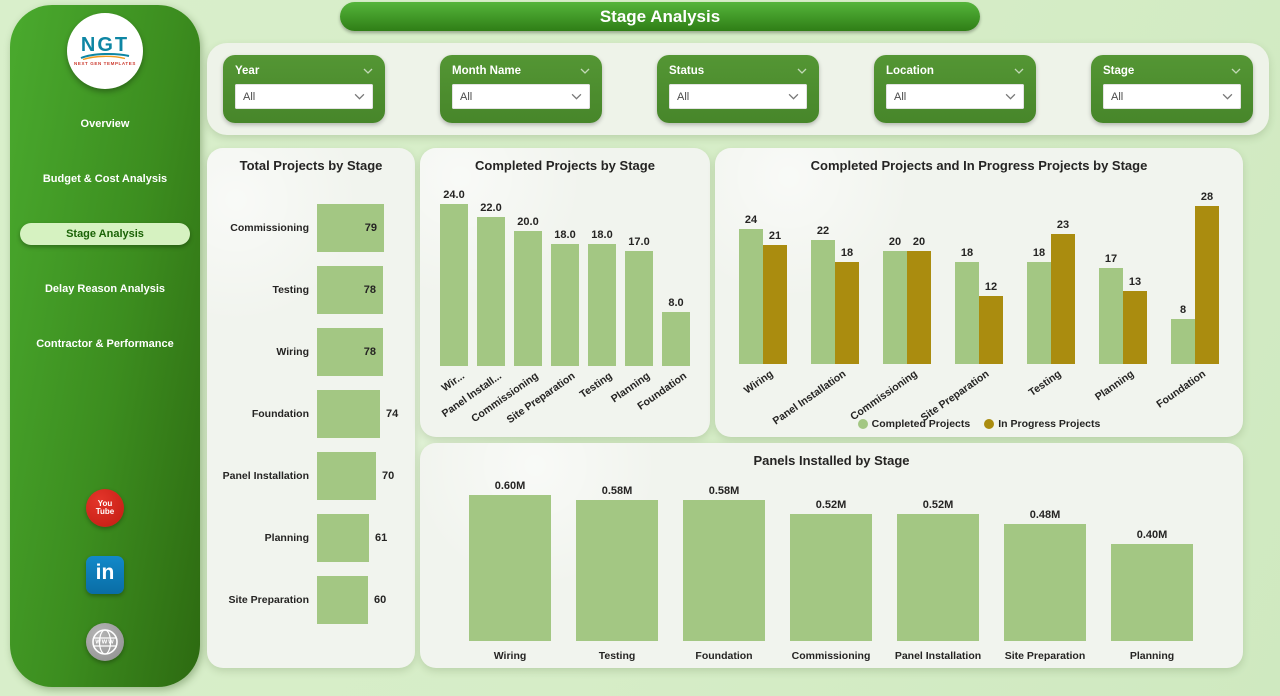 Image resolution: width=1280 pixels, height=696 pixels. Describe the element at coordinates (831, 460) in the screenshot. I see `chart-title: Panels Installed by Stage` at that location.